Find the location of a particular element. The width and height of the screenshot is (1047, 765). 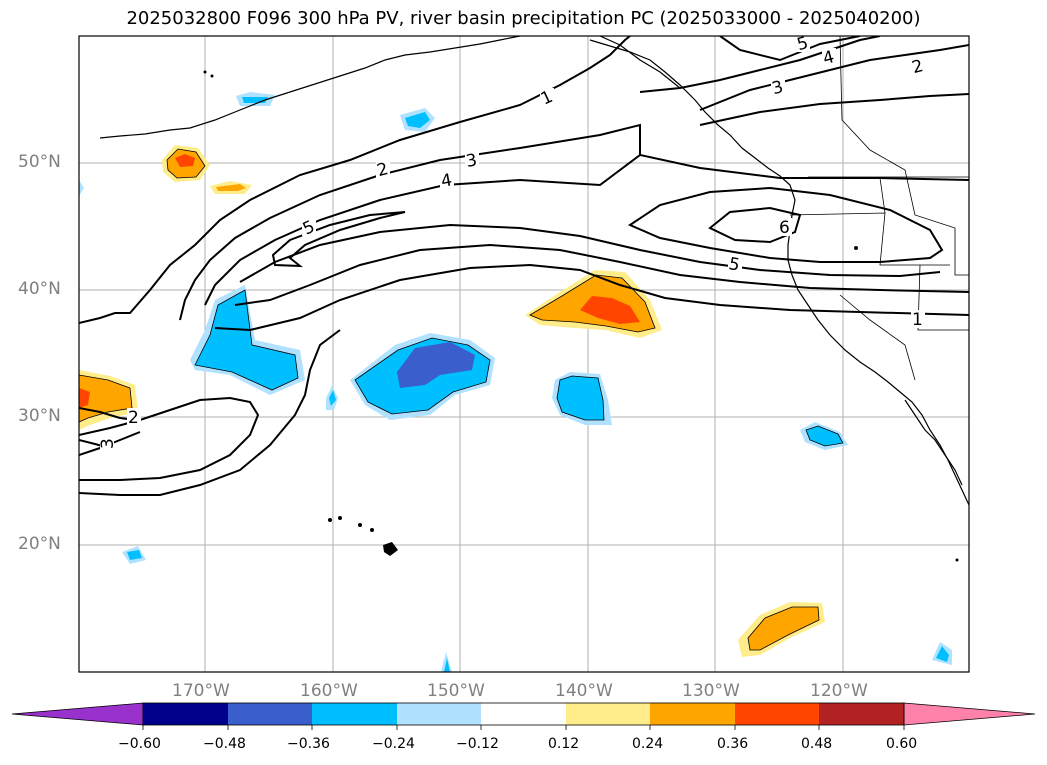

lat-label: 50°N is located at coordinates (39, 162).